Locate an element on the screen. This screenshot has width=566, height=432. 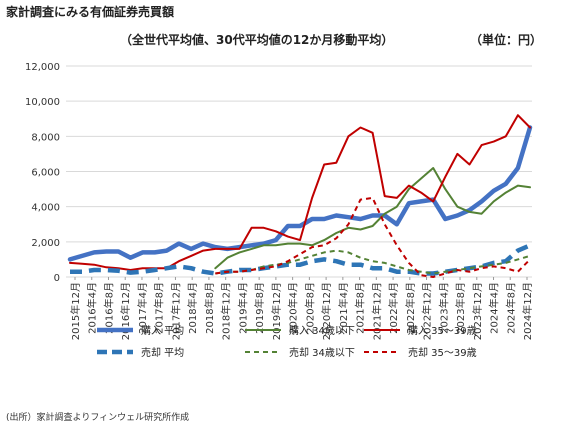
y-tick-label: 4,000 is located at coordinates (45, 208).